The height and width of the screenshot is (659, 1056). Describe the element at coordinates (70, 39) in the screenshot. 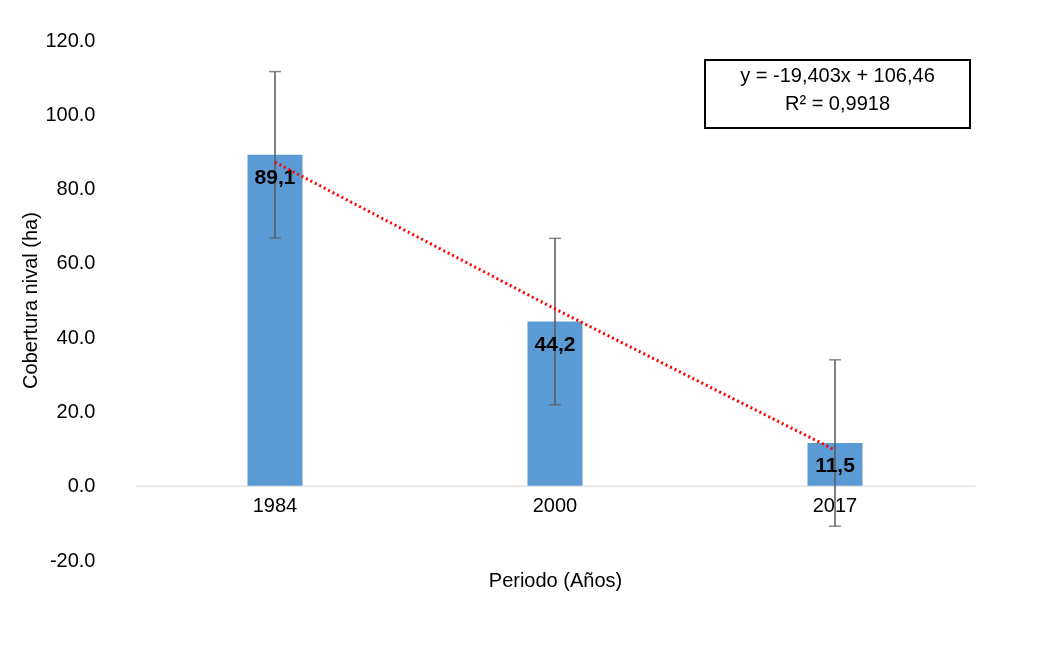

I see `y-tick-label: 120.0` at that location.